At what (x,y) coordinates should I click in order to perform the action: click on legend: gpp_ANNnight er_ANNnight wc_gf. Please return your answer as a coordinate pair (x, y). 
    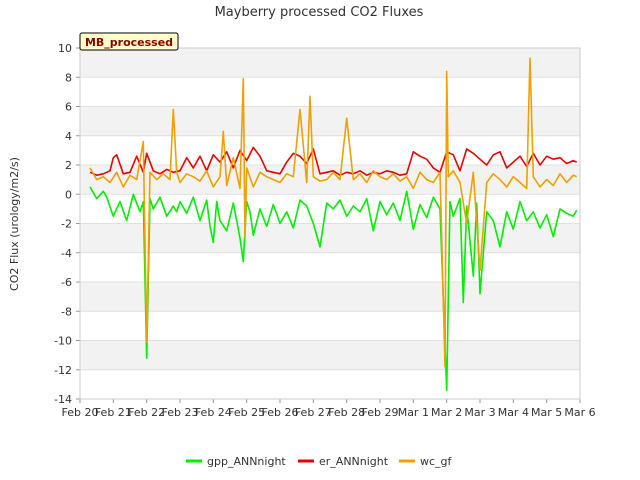
    Looking at the image, I should click on (319, 461).